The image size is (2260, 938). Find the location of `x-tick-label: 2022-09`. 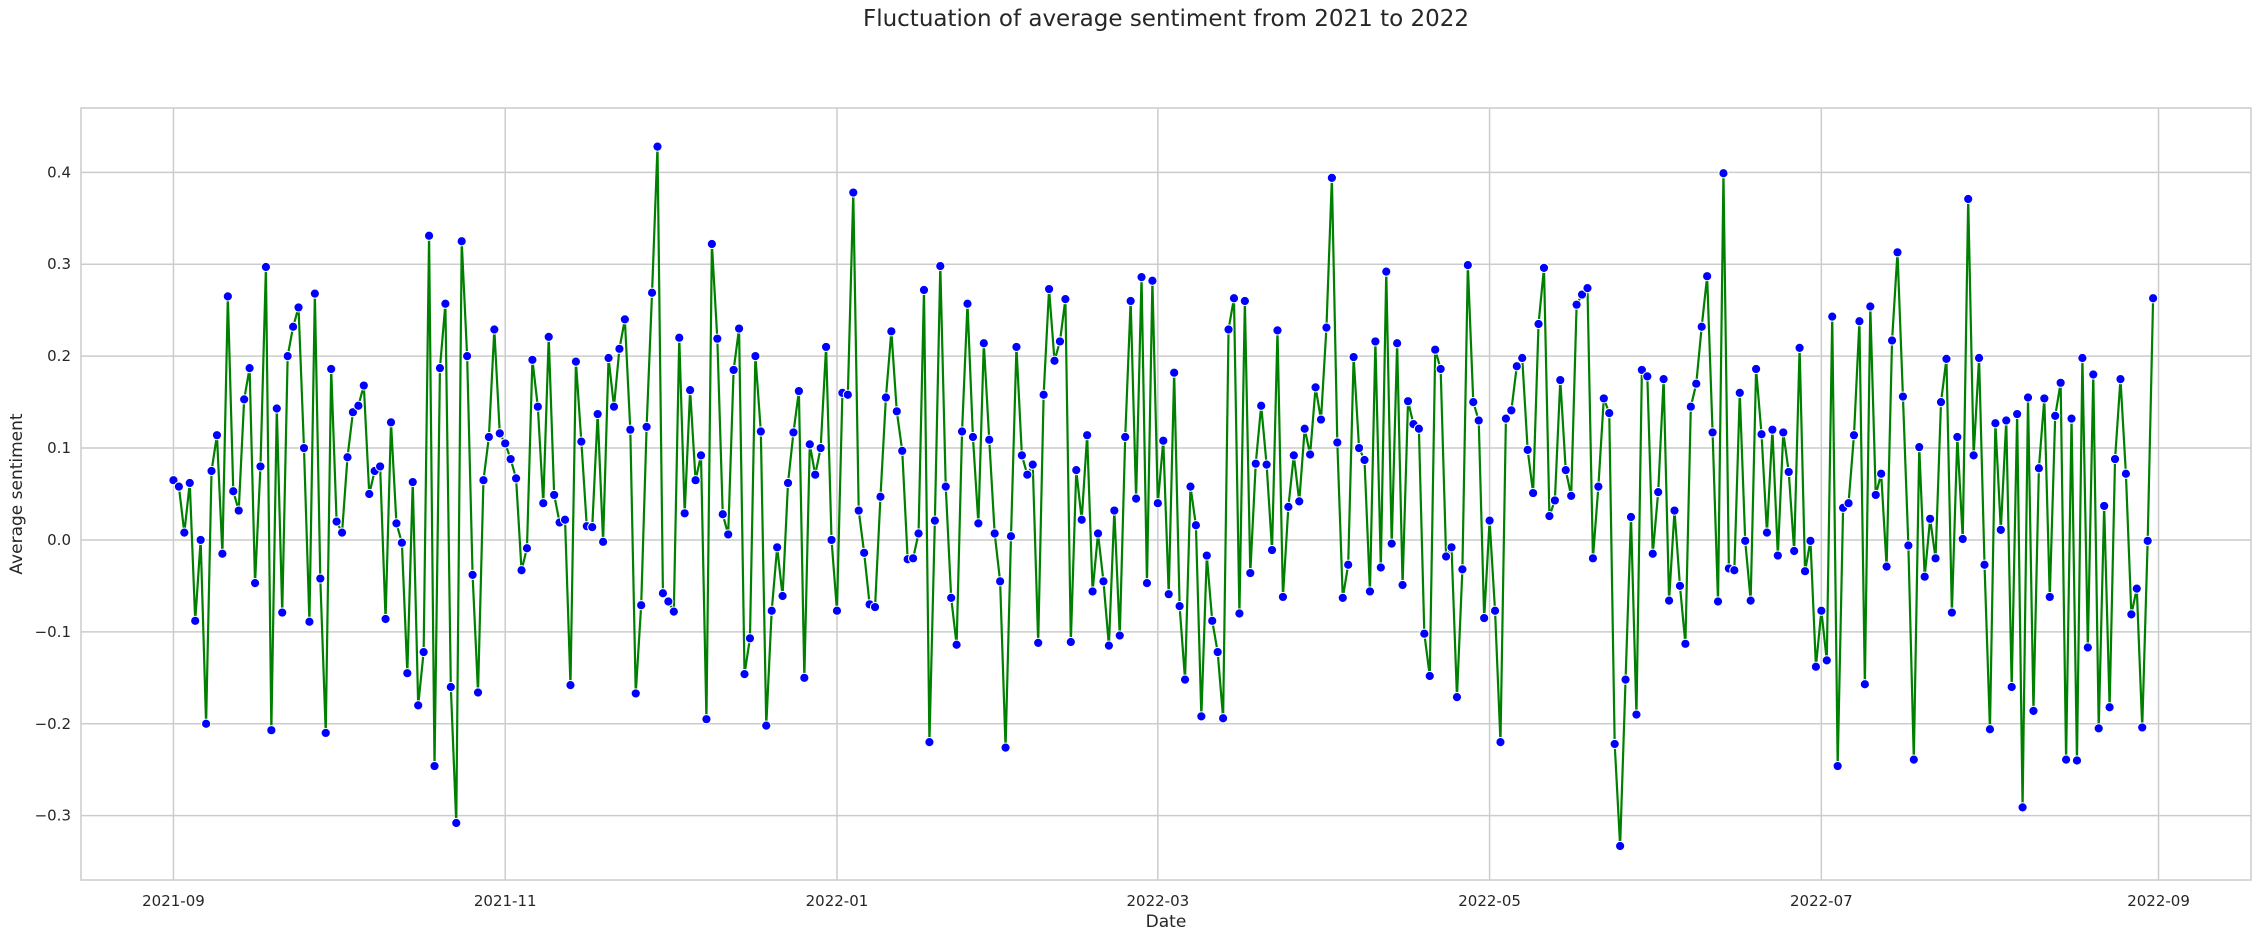

x-tick-label: 2022-09 is located at coordinates (2158, 901).